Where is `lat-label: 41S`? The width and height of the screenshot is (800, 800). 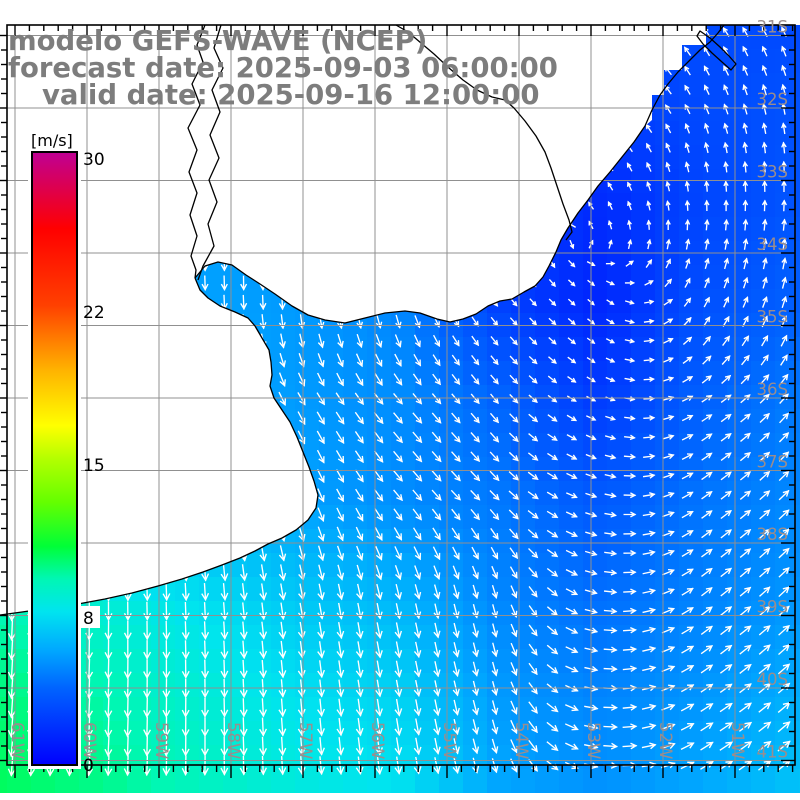 lat-label: 41S is located at coordinates (772, 752).